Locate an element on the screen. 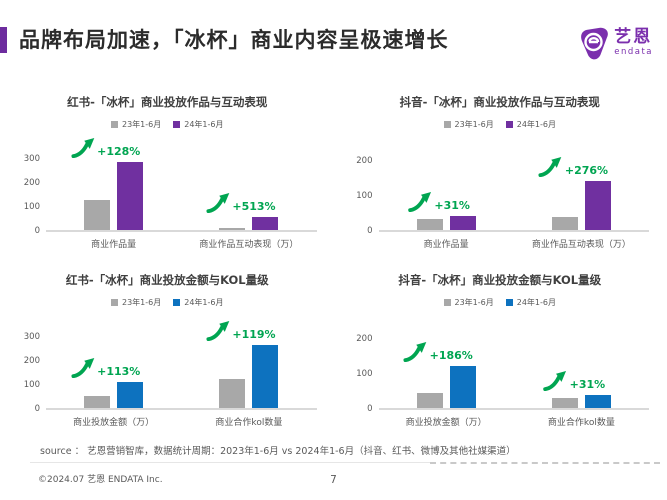 This screenshot has width=667, height=500. y-axis: 0 100 200 is located at coordinates (365, 363).